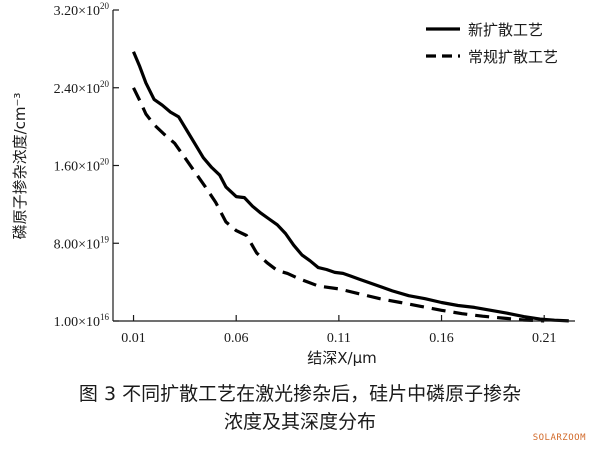 Image resolution: width=600 pixels, height=449 pixels. What do you see at coordinates (299, 422) in the screenshot?
I see `caption-line-2: 浓度及其深度分布` at bounding box center [299, 422].